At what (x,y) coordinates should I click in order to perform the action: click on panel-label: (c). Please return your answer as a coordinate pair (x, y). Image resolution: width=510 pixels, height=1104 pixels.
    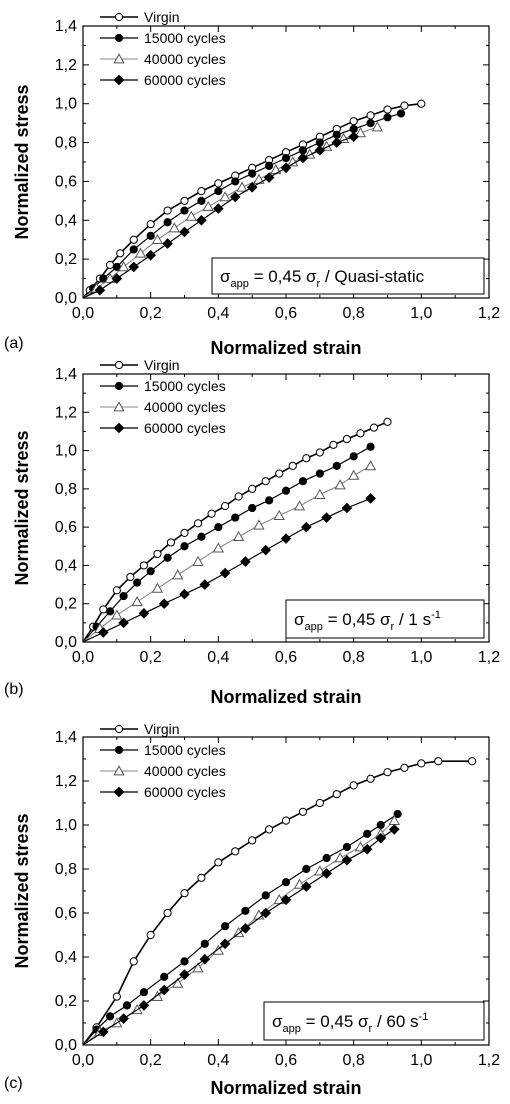
    Looking at the image, I should click on (13, 1083).